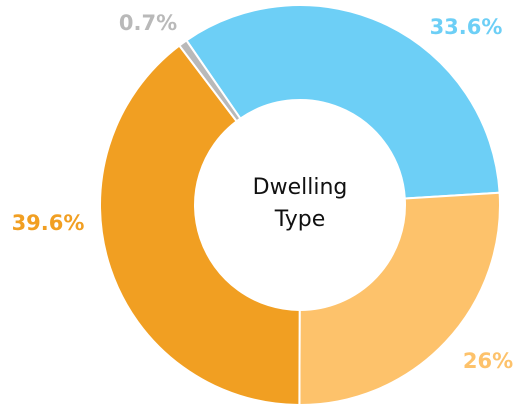 The width and height of the screenshot is (517, 408). Describe the element at coordinates (48, 223) in the screenshot. I see `value-label: 39.6%` at that location.